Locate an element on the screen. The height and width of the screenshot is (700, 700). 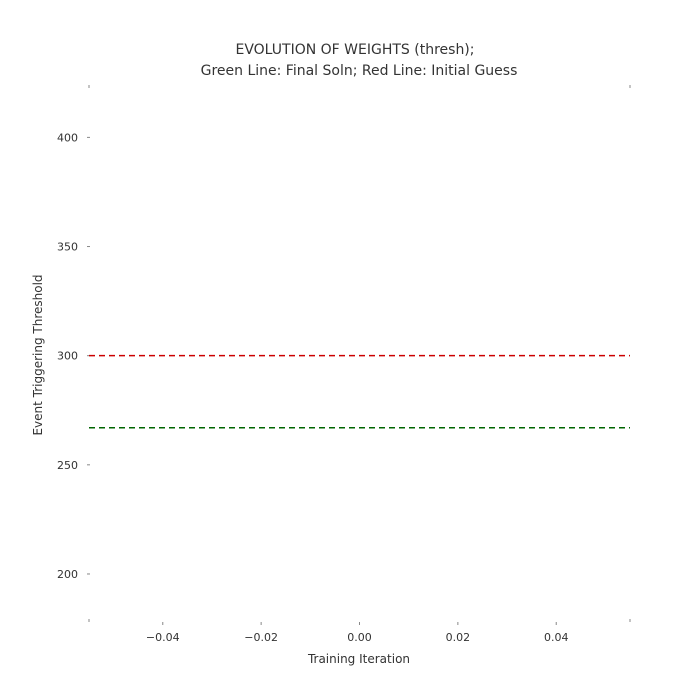
chart-title: EVOLUTION OF WEIGHTS (thresh); is located at coordinates (354, 50).